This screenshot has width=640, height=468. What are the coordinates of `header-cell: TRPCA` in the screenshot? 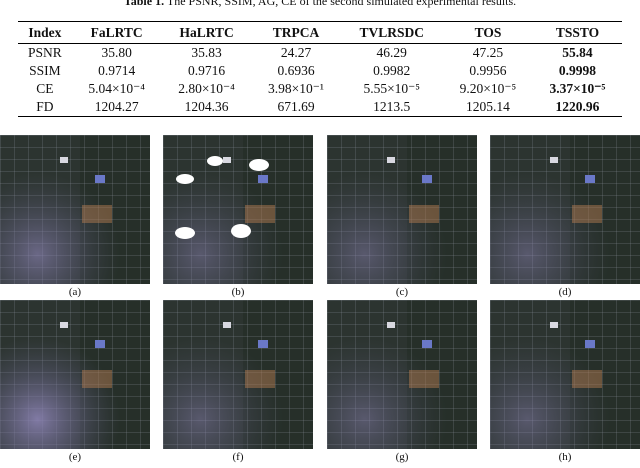 It's located at (296, 32).